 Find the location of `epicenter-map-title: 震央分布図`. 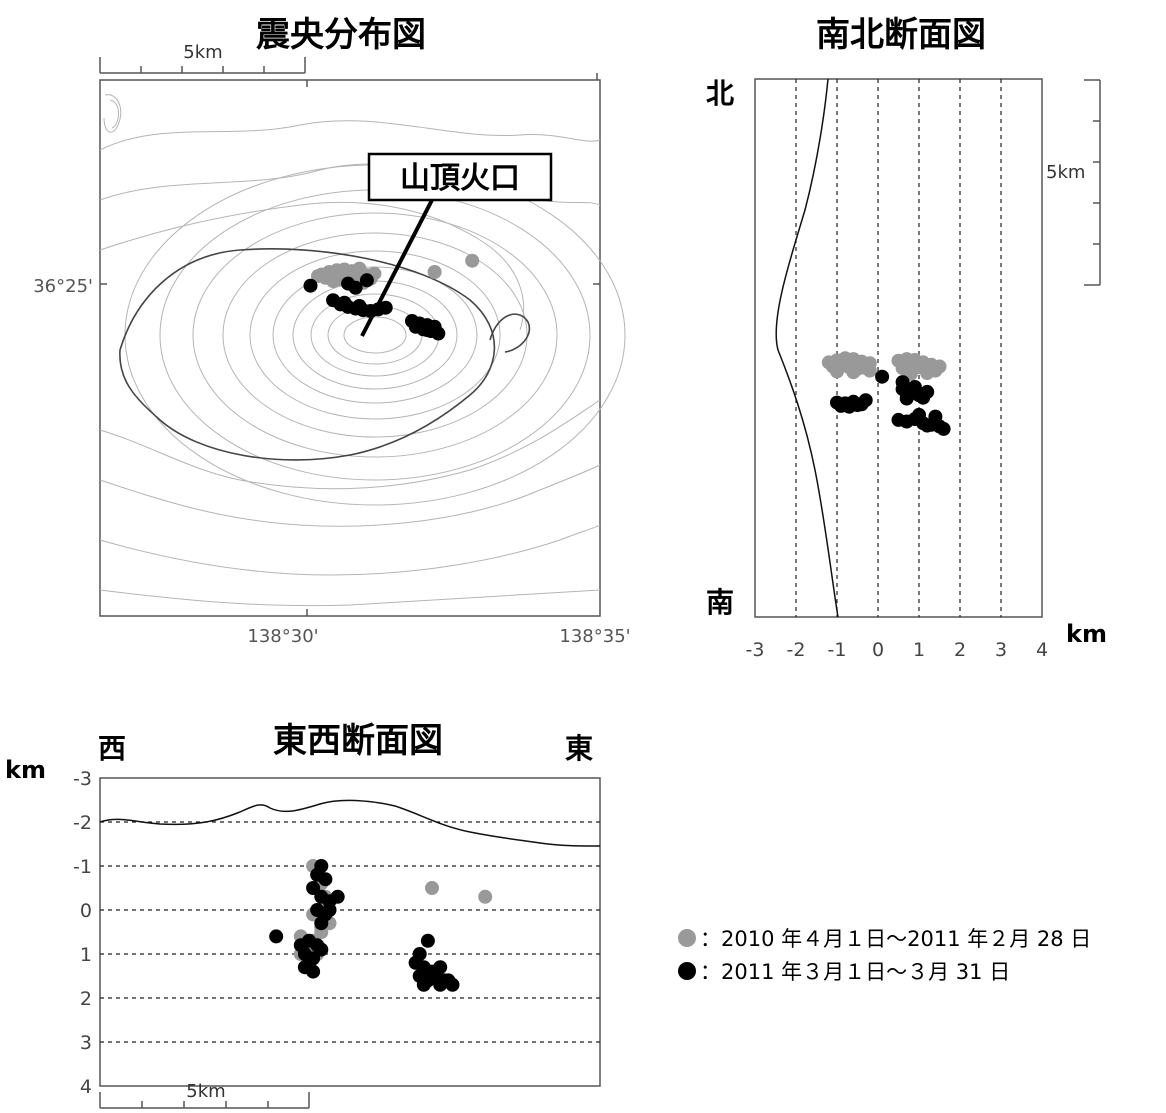

epicenter-map-title: 震央分布図 is located at coordinates (341, 35).